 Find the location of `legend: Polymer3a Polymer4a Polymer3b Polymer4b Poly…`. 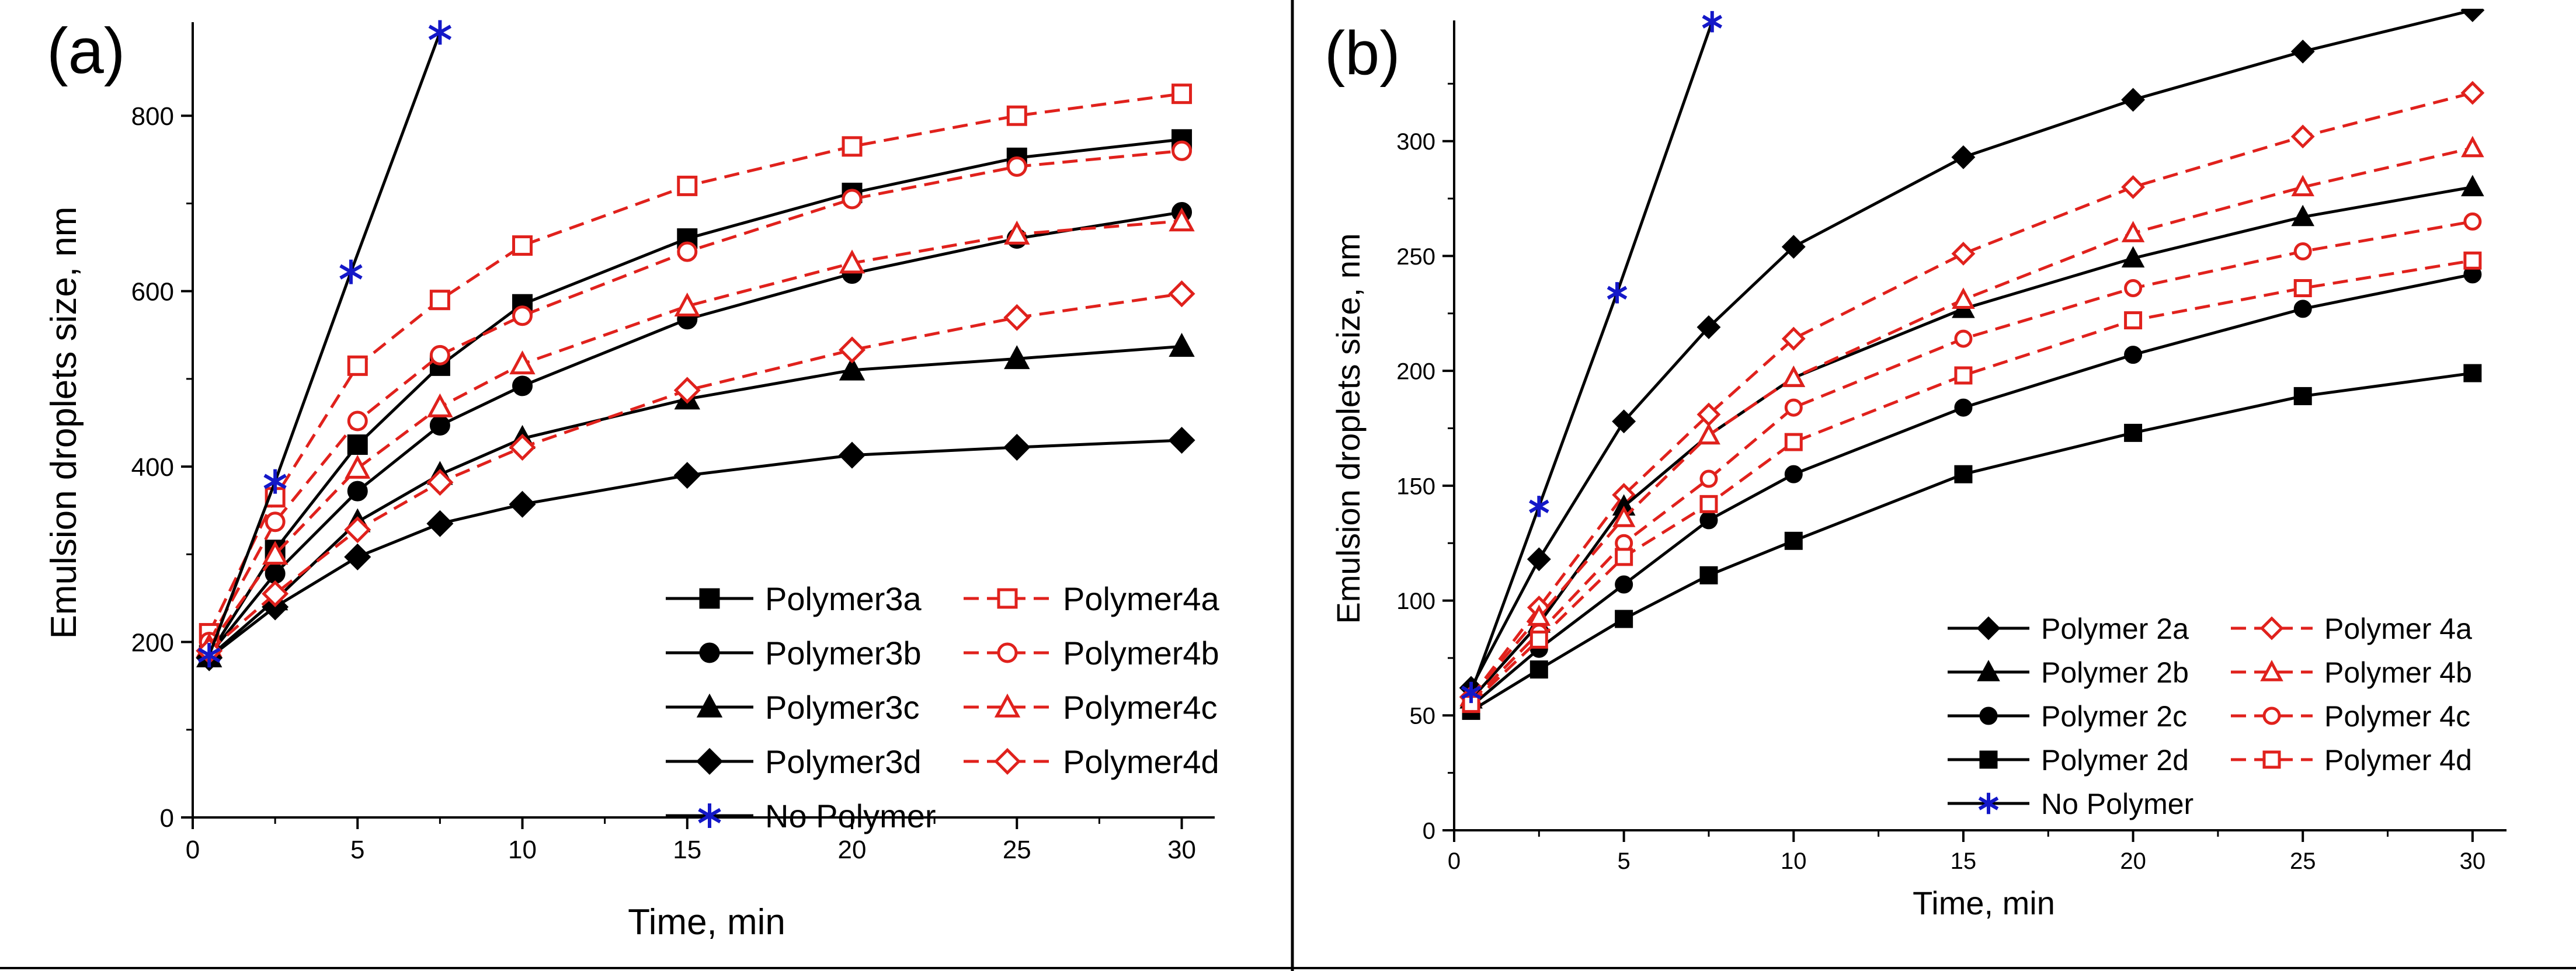

legend: Polymer3a Polymer4a Polymer3b Polymer4b Poly… is located at coordinates (943, 707).